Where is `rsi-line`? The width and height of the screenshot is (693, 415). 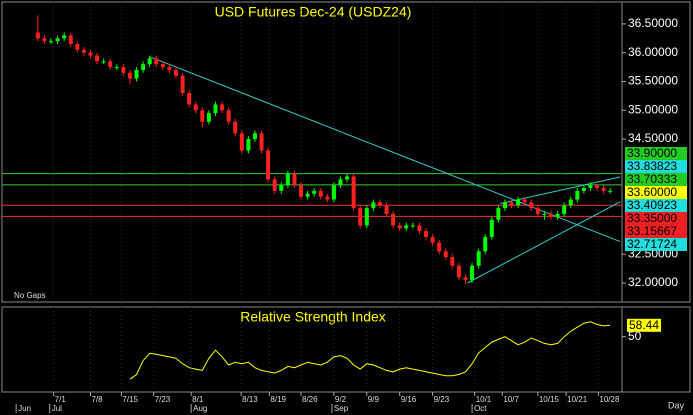
rsi-line is located at coordinates (370, 350).